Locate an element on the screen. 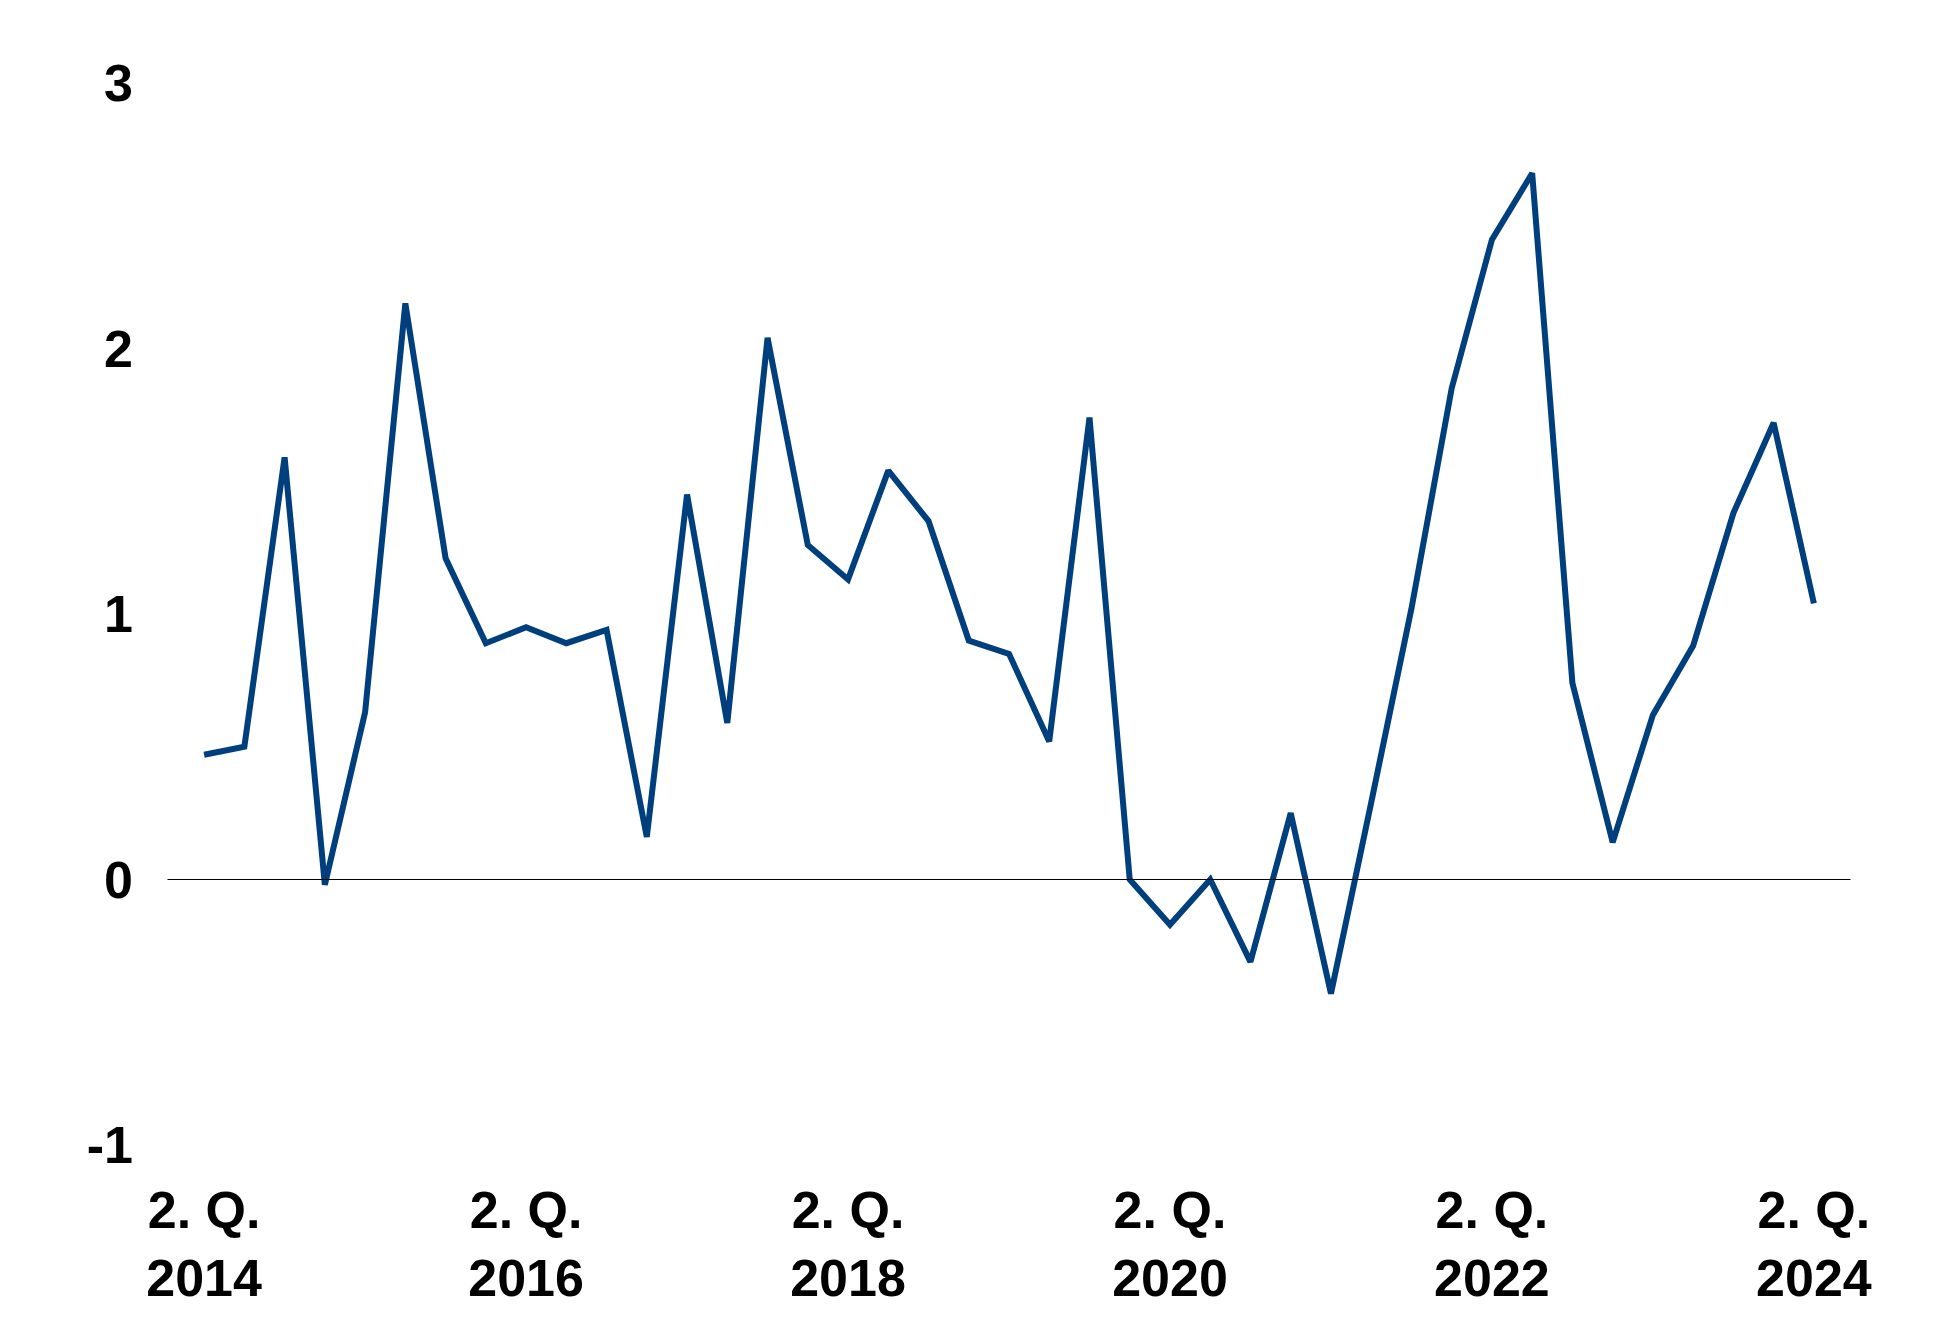 This screenshot has height=1338, width=1951. y-tick-label: 0 is located at coordinates (118, 879).